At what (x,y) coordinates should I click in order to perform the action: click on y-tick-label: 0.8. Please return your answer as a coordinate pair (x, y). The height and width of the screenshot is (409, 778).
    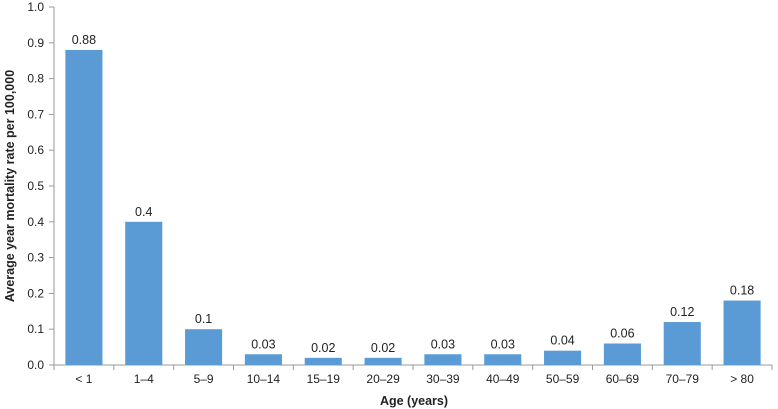
    Looking at the image, I should click on (35, 79).